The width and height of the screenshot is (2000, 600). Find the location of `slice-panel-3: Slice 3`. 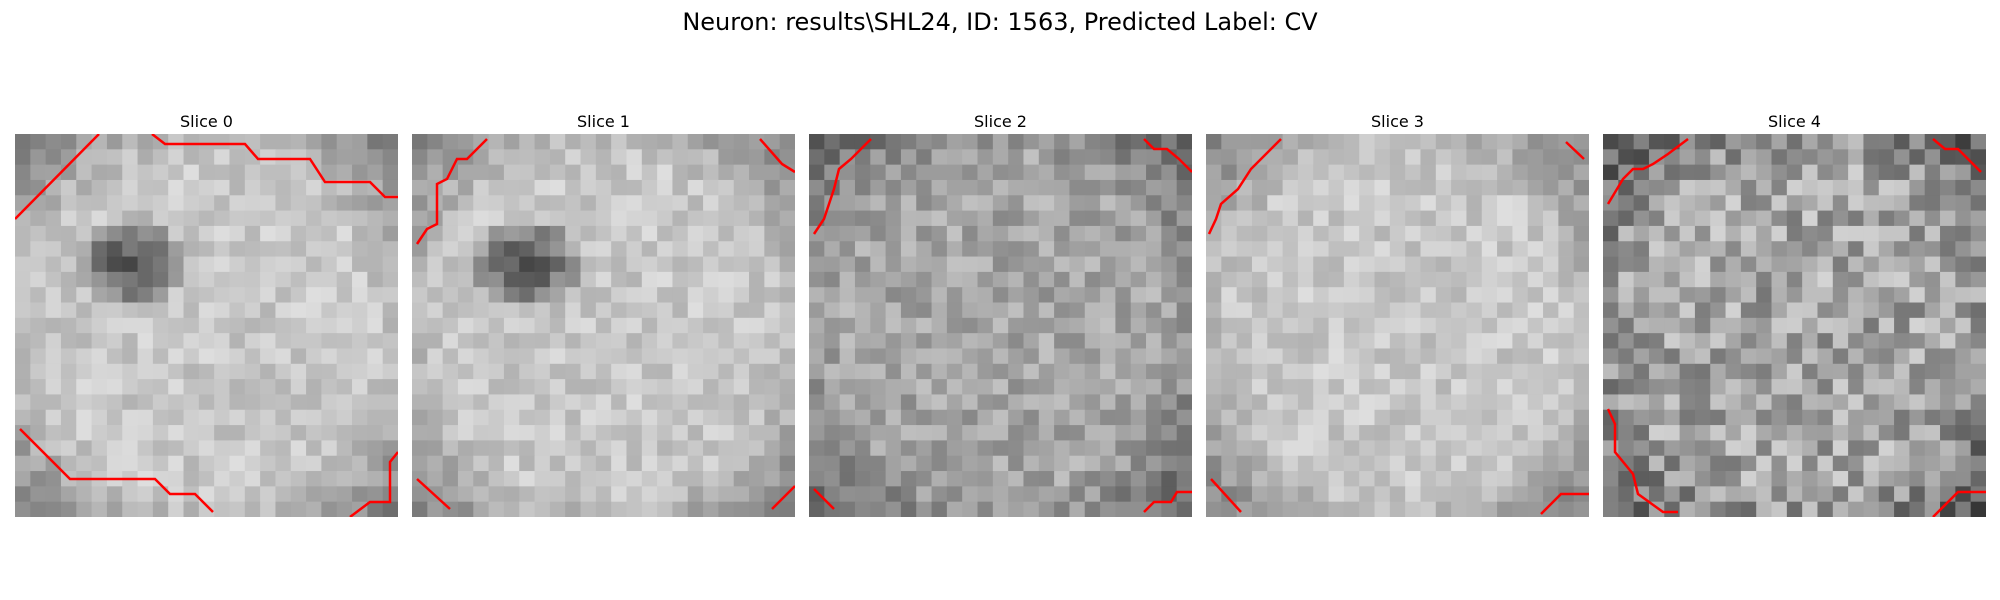

slice-panel-3: Slice 3 is located at coordinates (1397, 313).